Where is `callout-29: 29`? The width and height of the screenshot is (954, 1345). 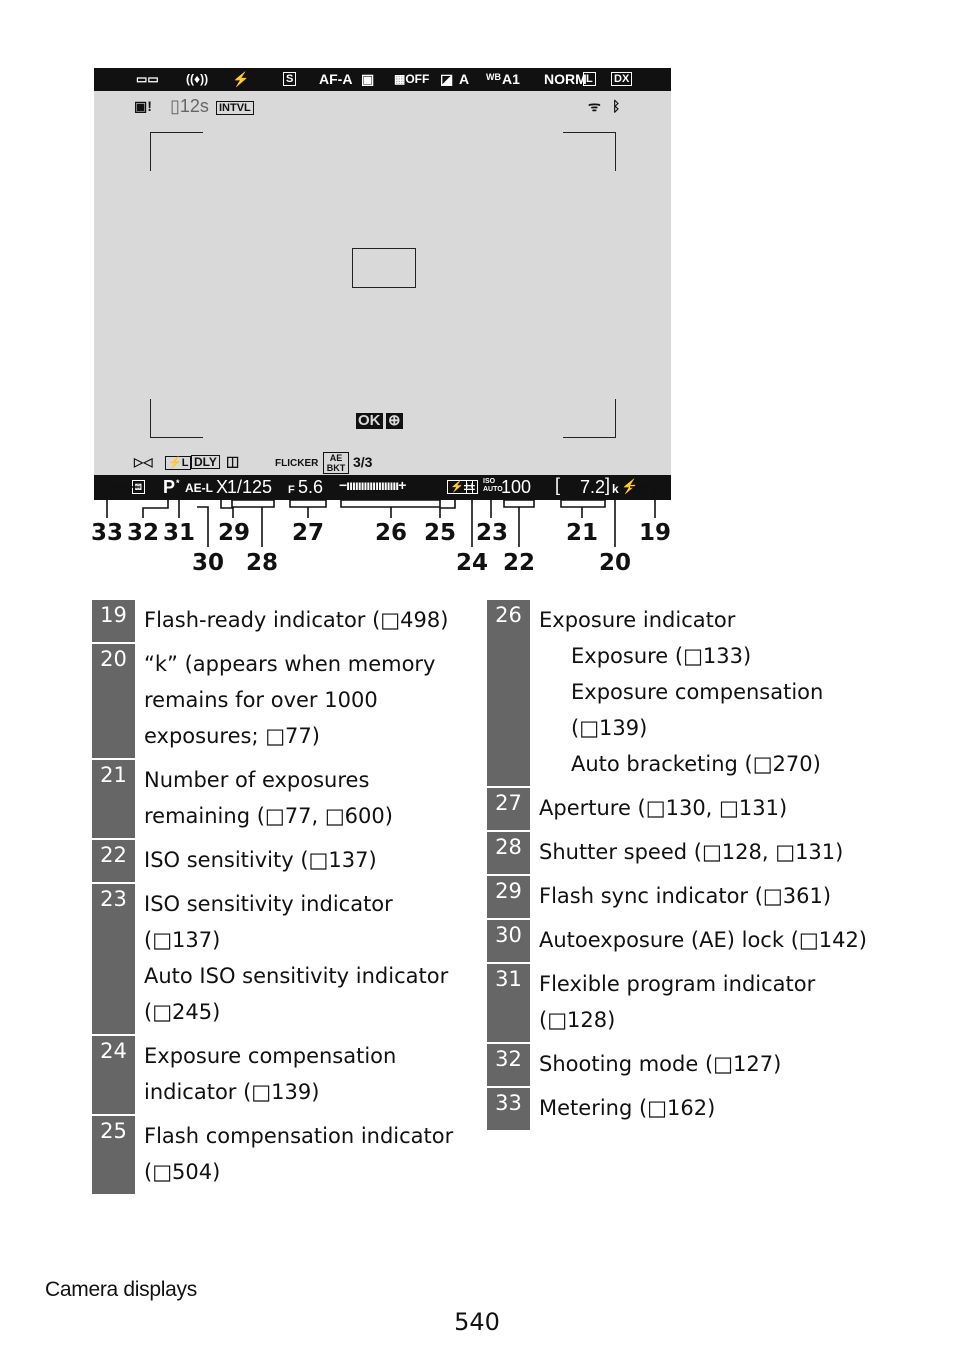
callout-29: 29 is located at coordinates (234, 533).